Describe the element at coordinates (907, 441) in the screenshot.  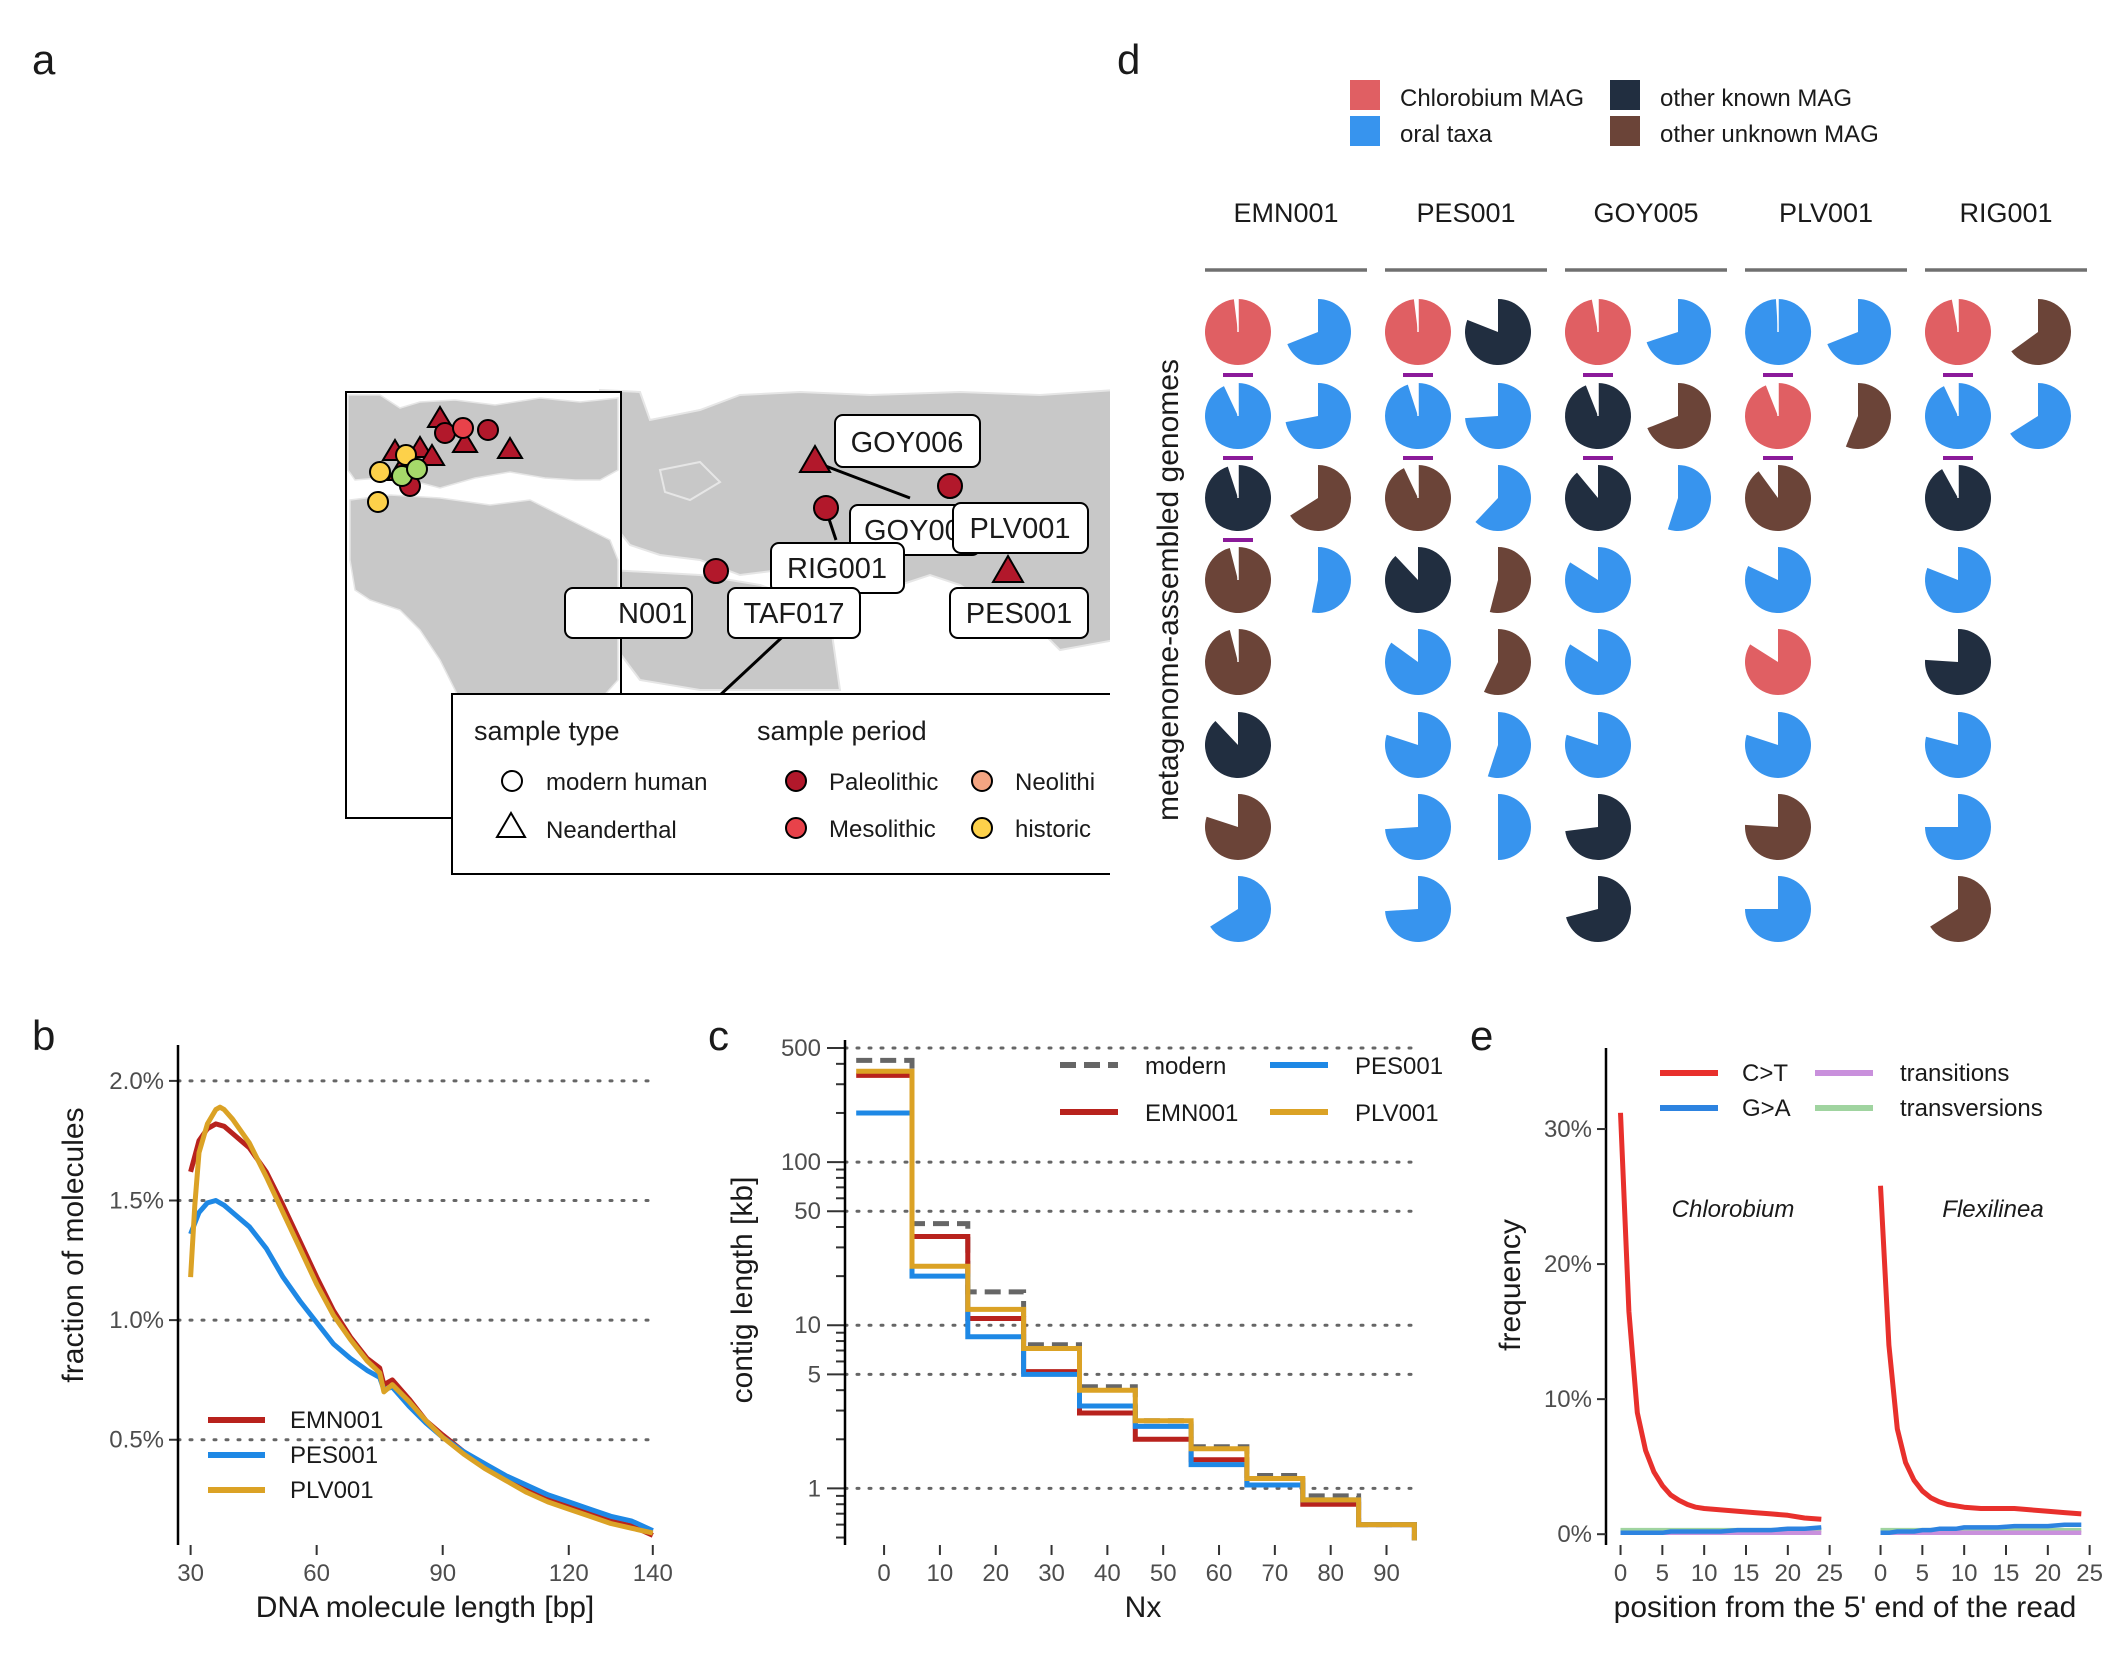
I see `site-label: GOY006` at that location.